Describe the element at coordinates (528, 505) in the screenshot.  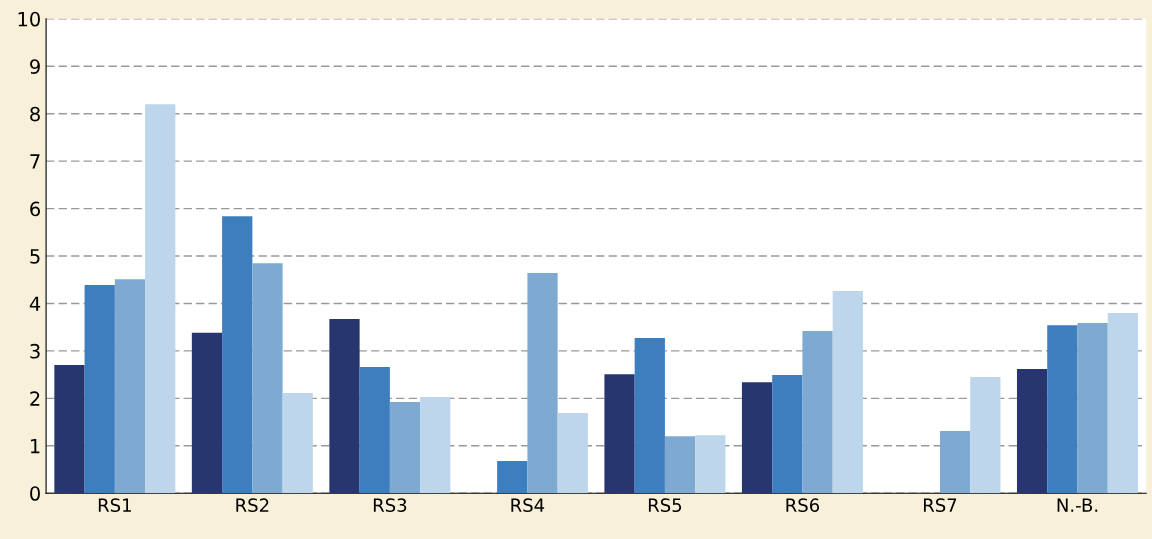
I see `x-tick-label: RS4` at that location.